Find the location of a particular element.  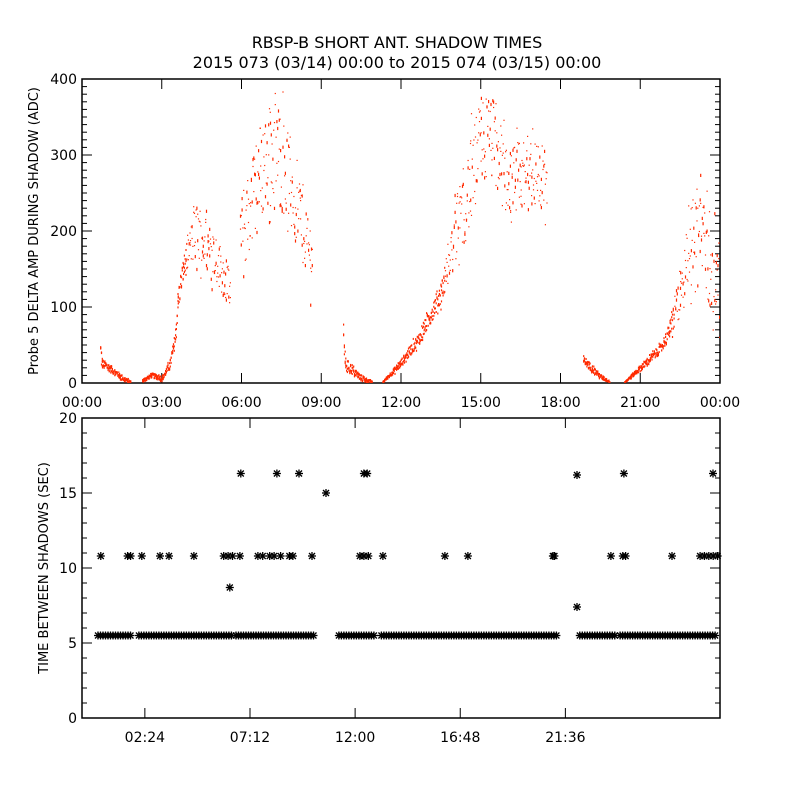

data-point-band is located at coordinates (130, 635).